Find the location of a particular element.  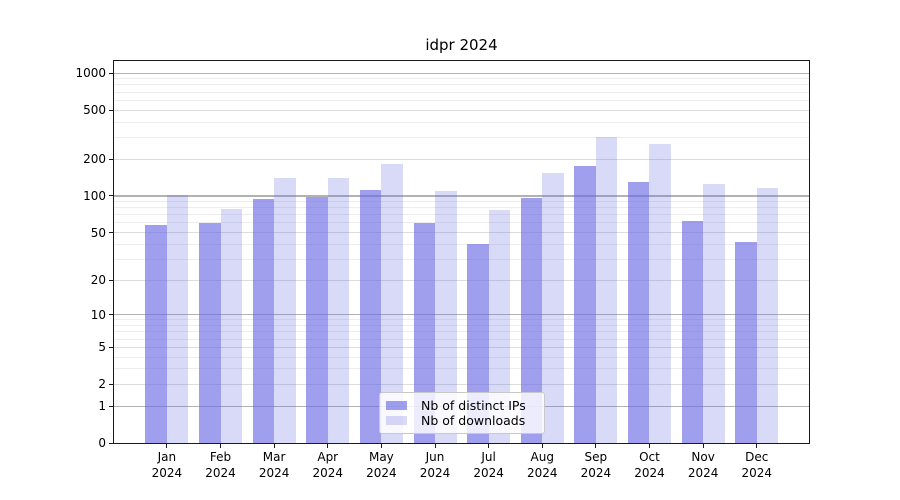

x-tick-label: Feb 2024 is located at coordinates (220, 465).